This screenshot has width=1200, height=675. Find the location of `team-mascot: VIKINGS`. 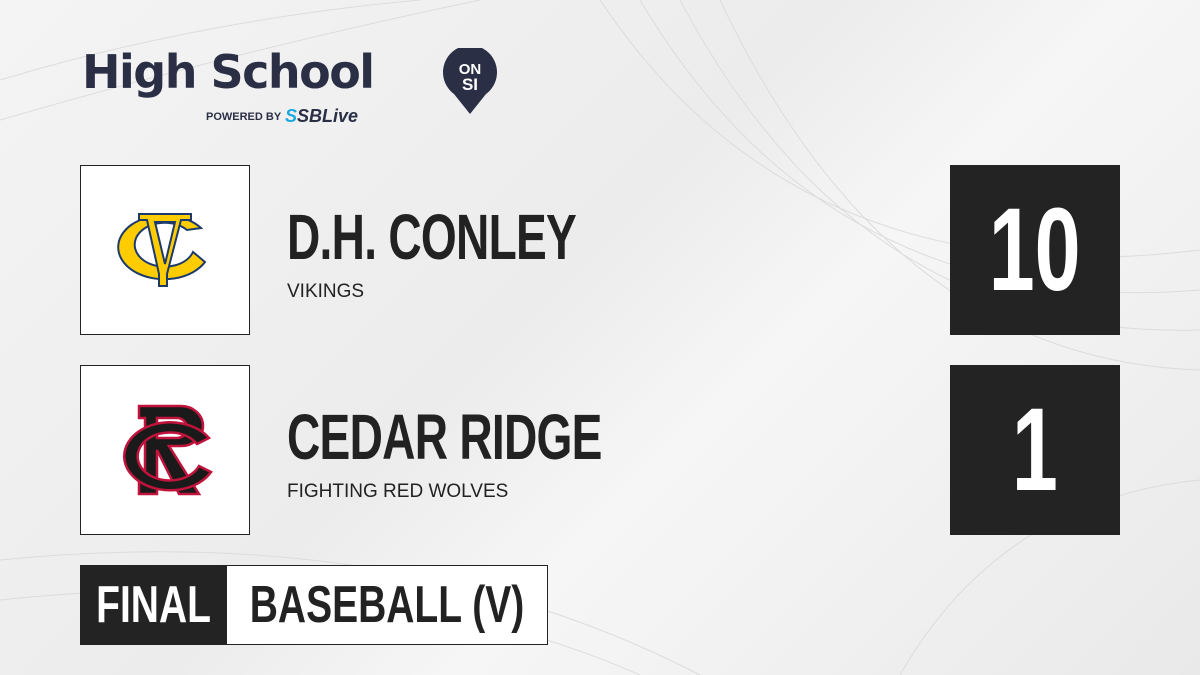

team-mascot: VIKINGS is located at coordinates (326, 291).